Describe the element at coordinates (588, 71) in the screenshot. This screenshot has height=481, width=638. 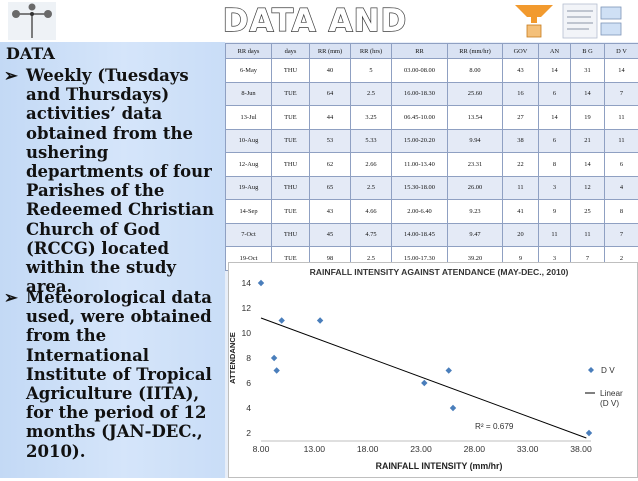
I see `table-cell: 31` at that location.